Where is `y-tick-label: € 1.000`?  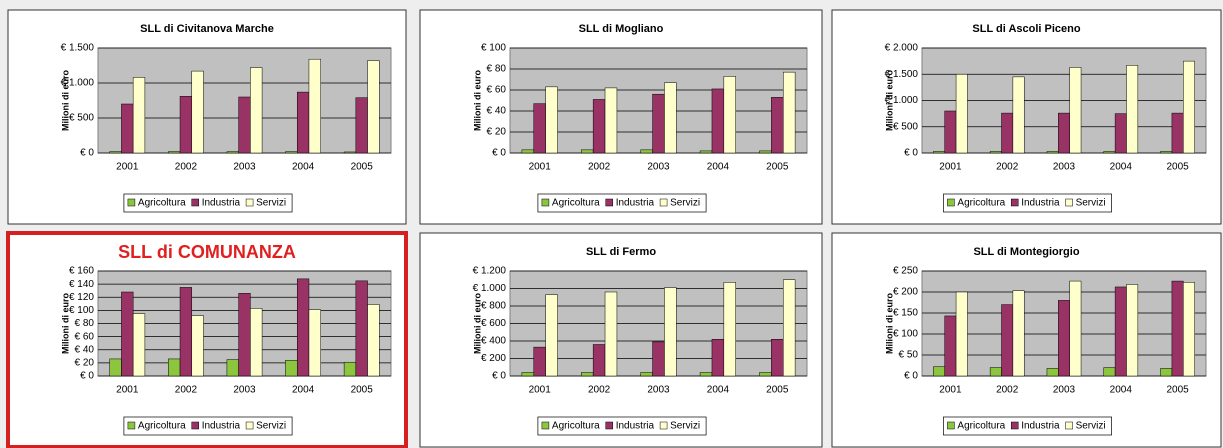 y-tick-label: € 1.000 is located at coordinates (902, 100).